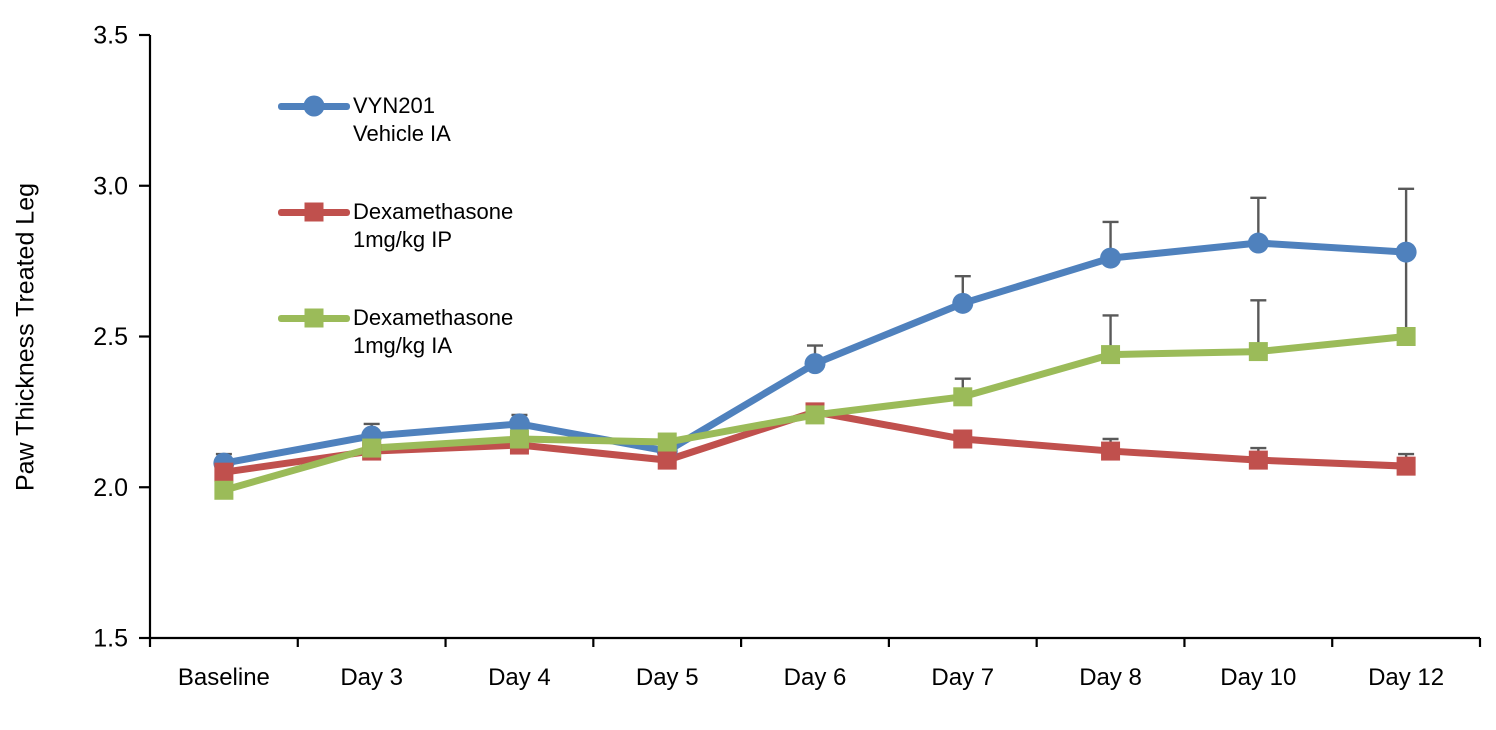 The width and height of the screenshot is (1496, 730). Describe the element at coordinates (815, 677) in the screenshot. I see `x-tick-label: Day 6` at that location.